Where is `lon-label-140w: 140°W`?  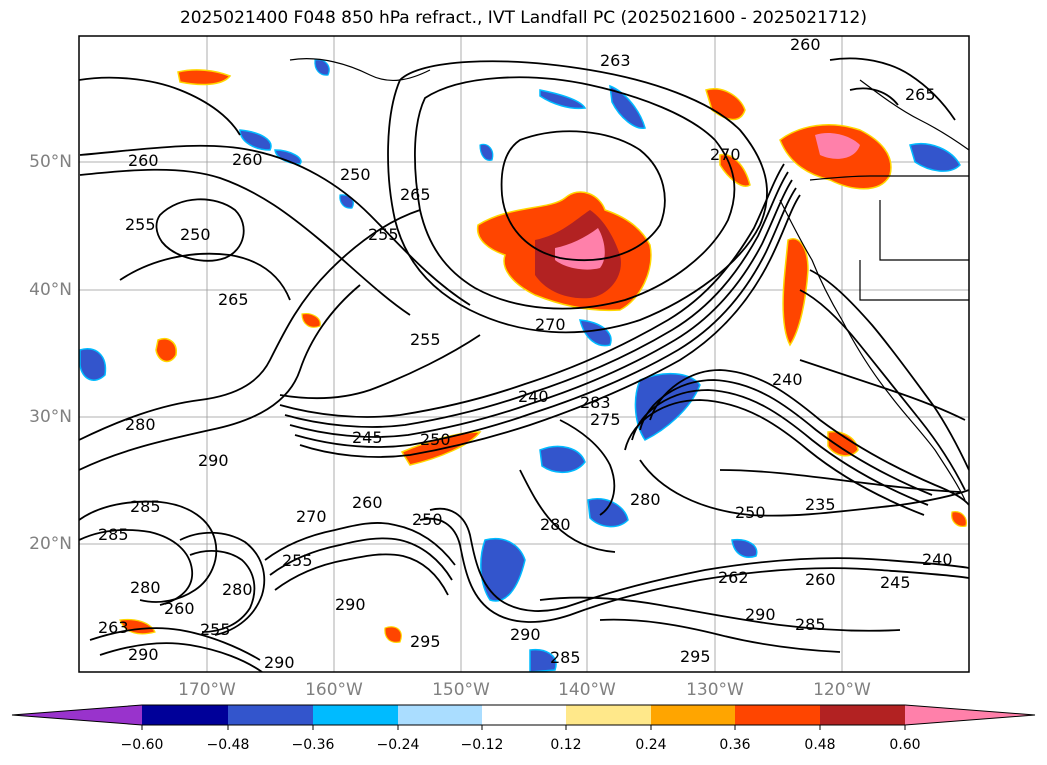
lon-label-140w: 140°W is located at coordinates (587, 690).